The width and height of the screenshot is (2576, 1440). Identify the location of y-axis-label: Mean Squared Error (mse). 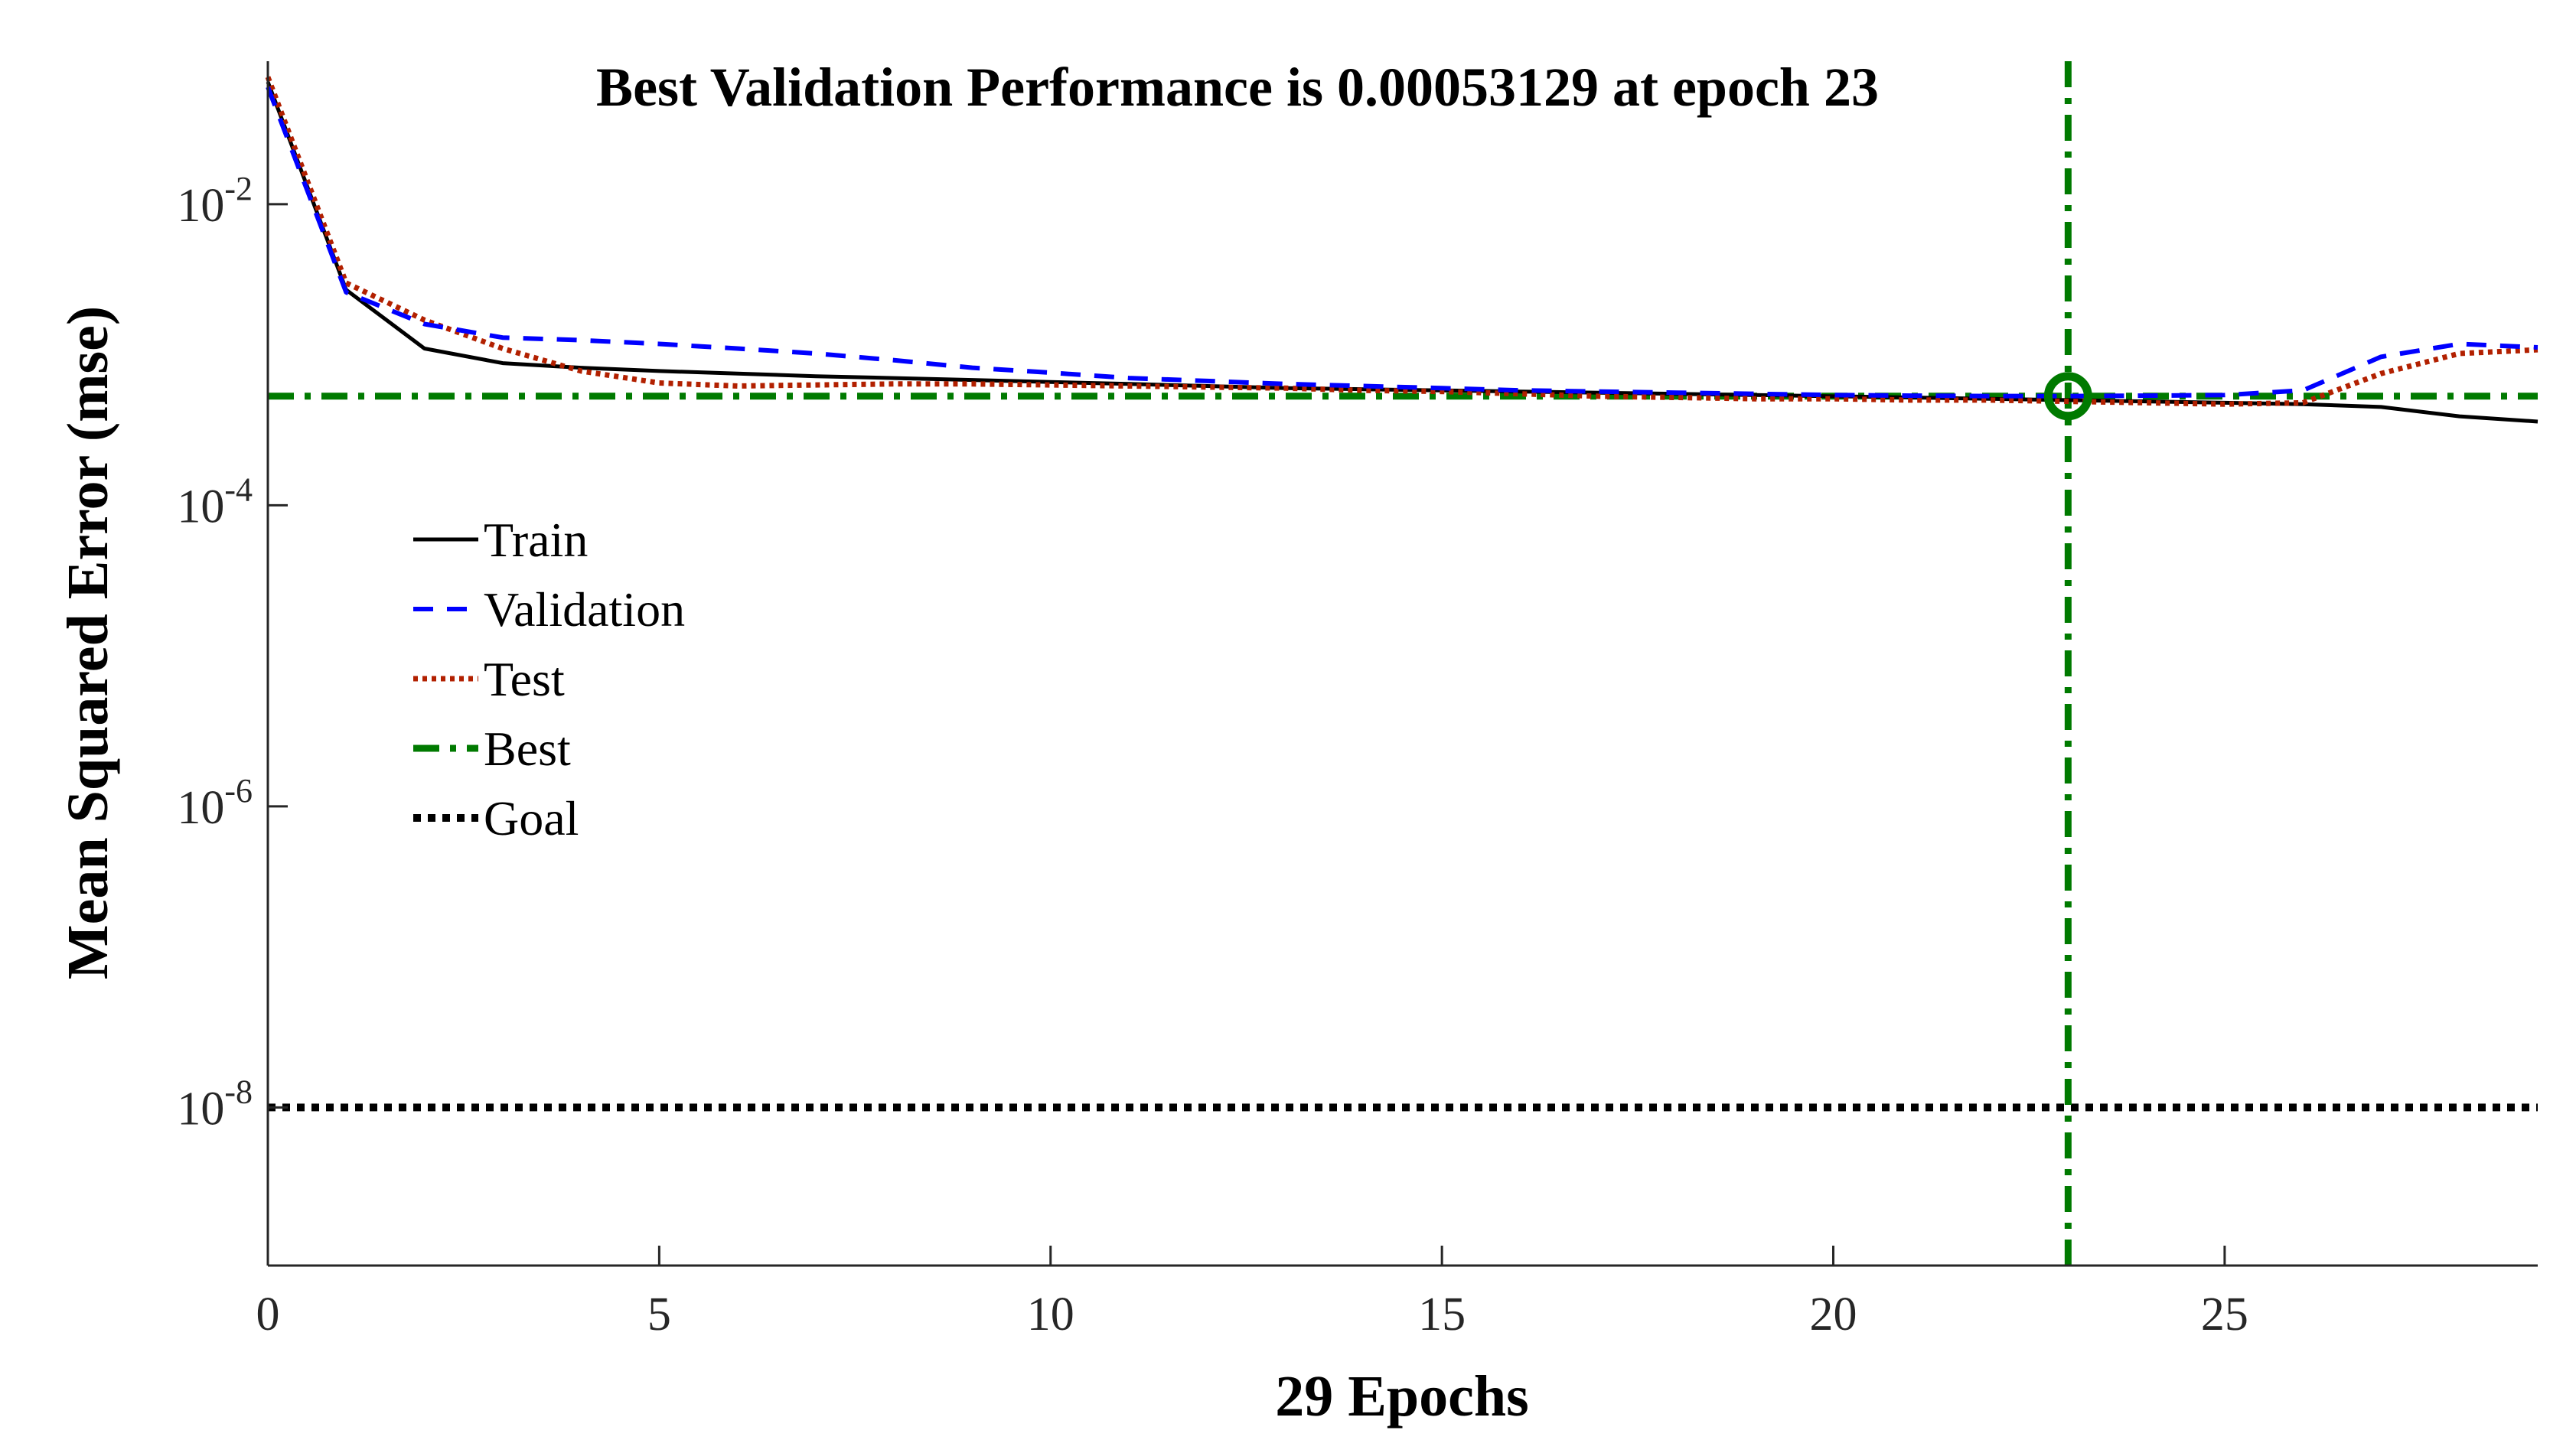
(88, 642).